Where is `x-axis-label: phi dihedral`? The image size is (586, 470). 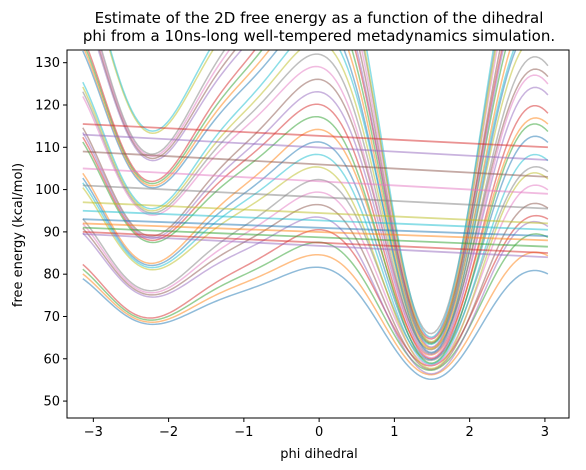
x-axis-label: phi dihedral is located at coordinates (319, 454).